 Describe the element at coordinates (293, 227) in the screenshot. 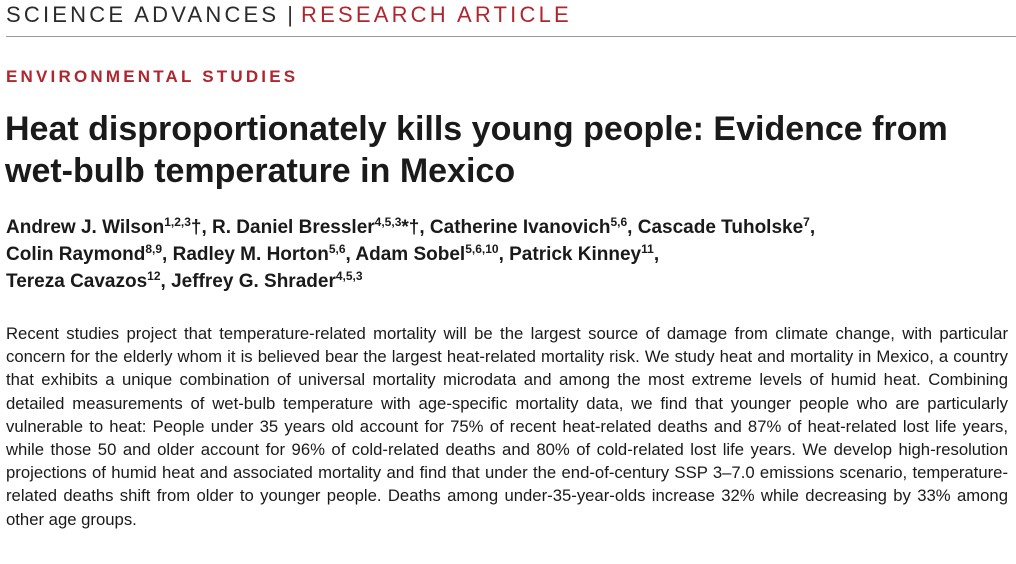

I see `author-name: R. Daniel Bressler` at that location.